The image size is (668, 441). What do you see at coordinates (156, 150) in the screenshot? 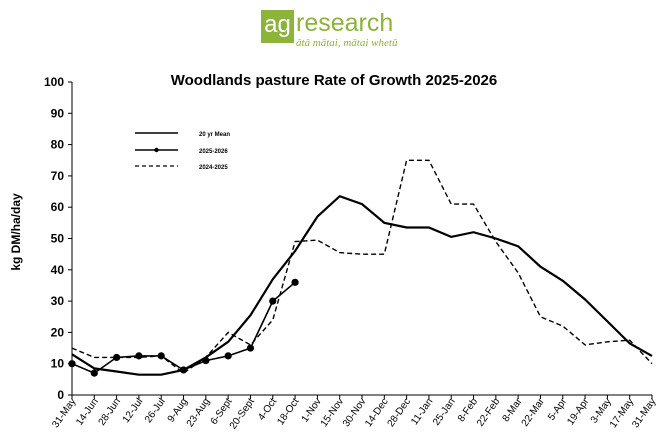
I see `legend-marker` at bounding box center [156, 150].